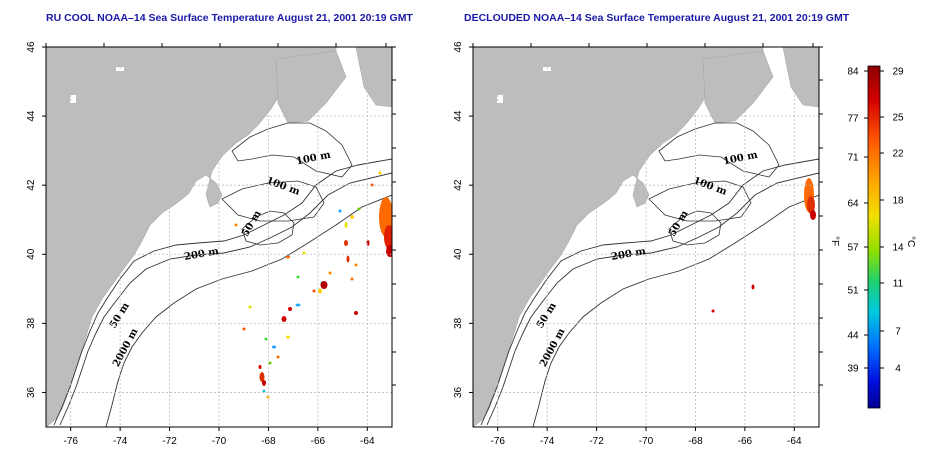  I want to click on celsius-unit-label: °C, so click(910, 241).